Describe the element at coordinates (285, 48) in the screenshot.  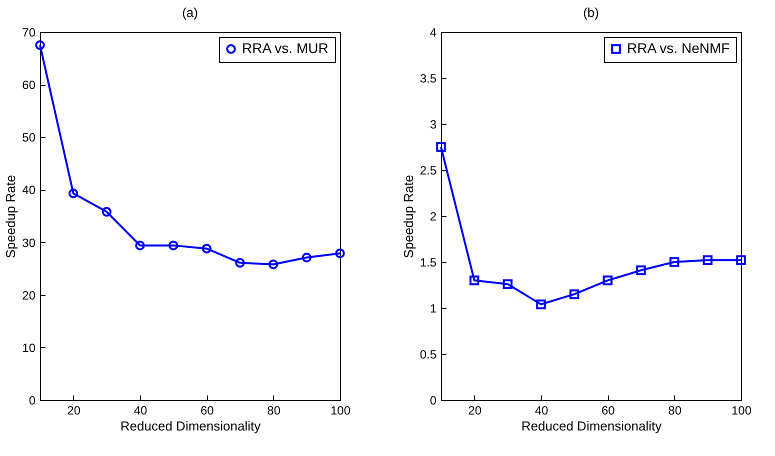
I see `legend-label: RRA vs. MUR` at that location.